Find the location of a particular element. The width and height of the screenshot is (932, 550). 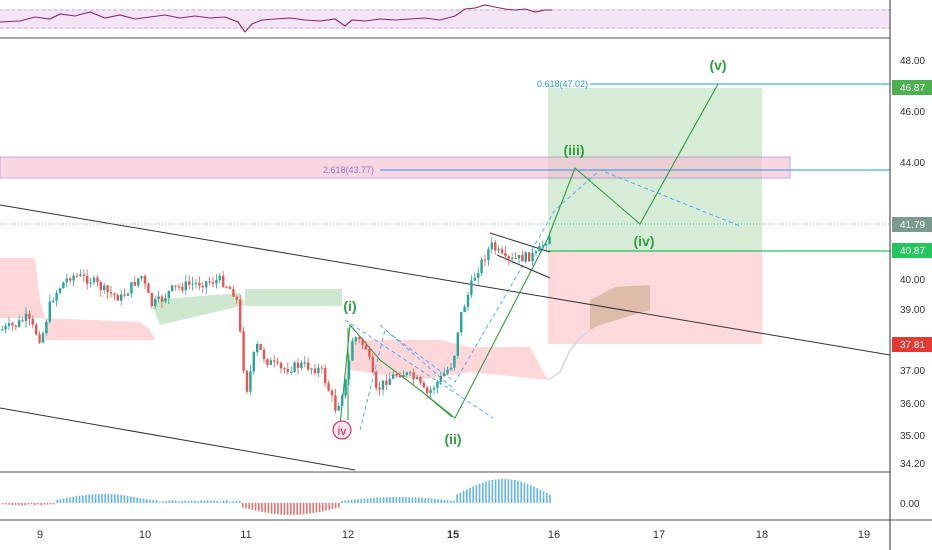

time-label: 19 is located at coordinates (864, 535).